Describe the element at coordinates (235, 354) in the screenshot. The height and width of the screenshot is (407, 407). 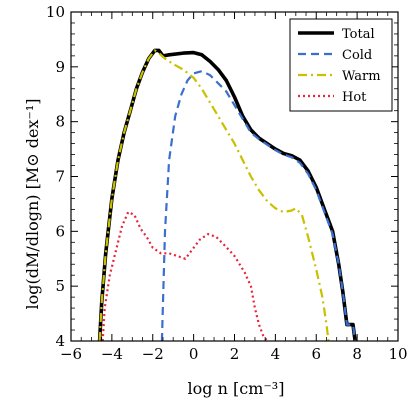
I see `x-tick-label: 2` at that location.